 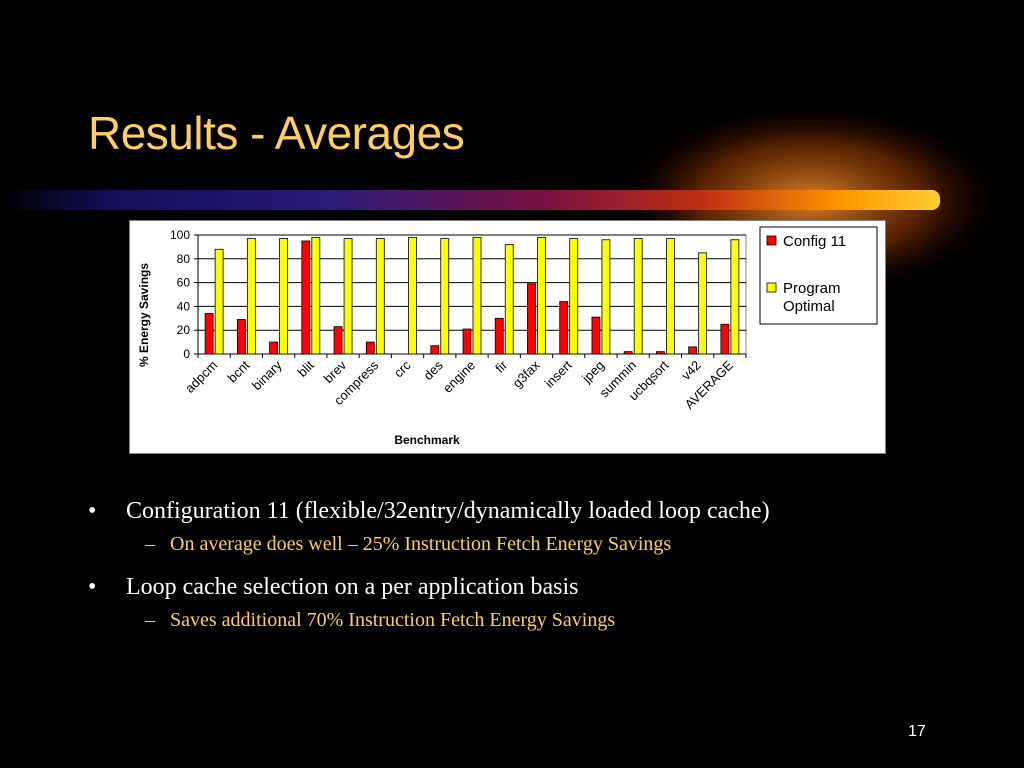 I want to click on bar-optimal-v42, so click(x=703, y=303).